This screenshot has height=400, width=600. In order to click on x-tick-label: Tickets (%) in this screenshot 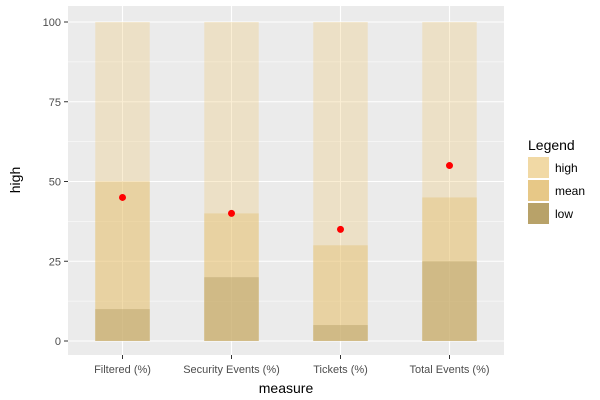, I will do `click(340, 370)`.